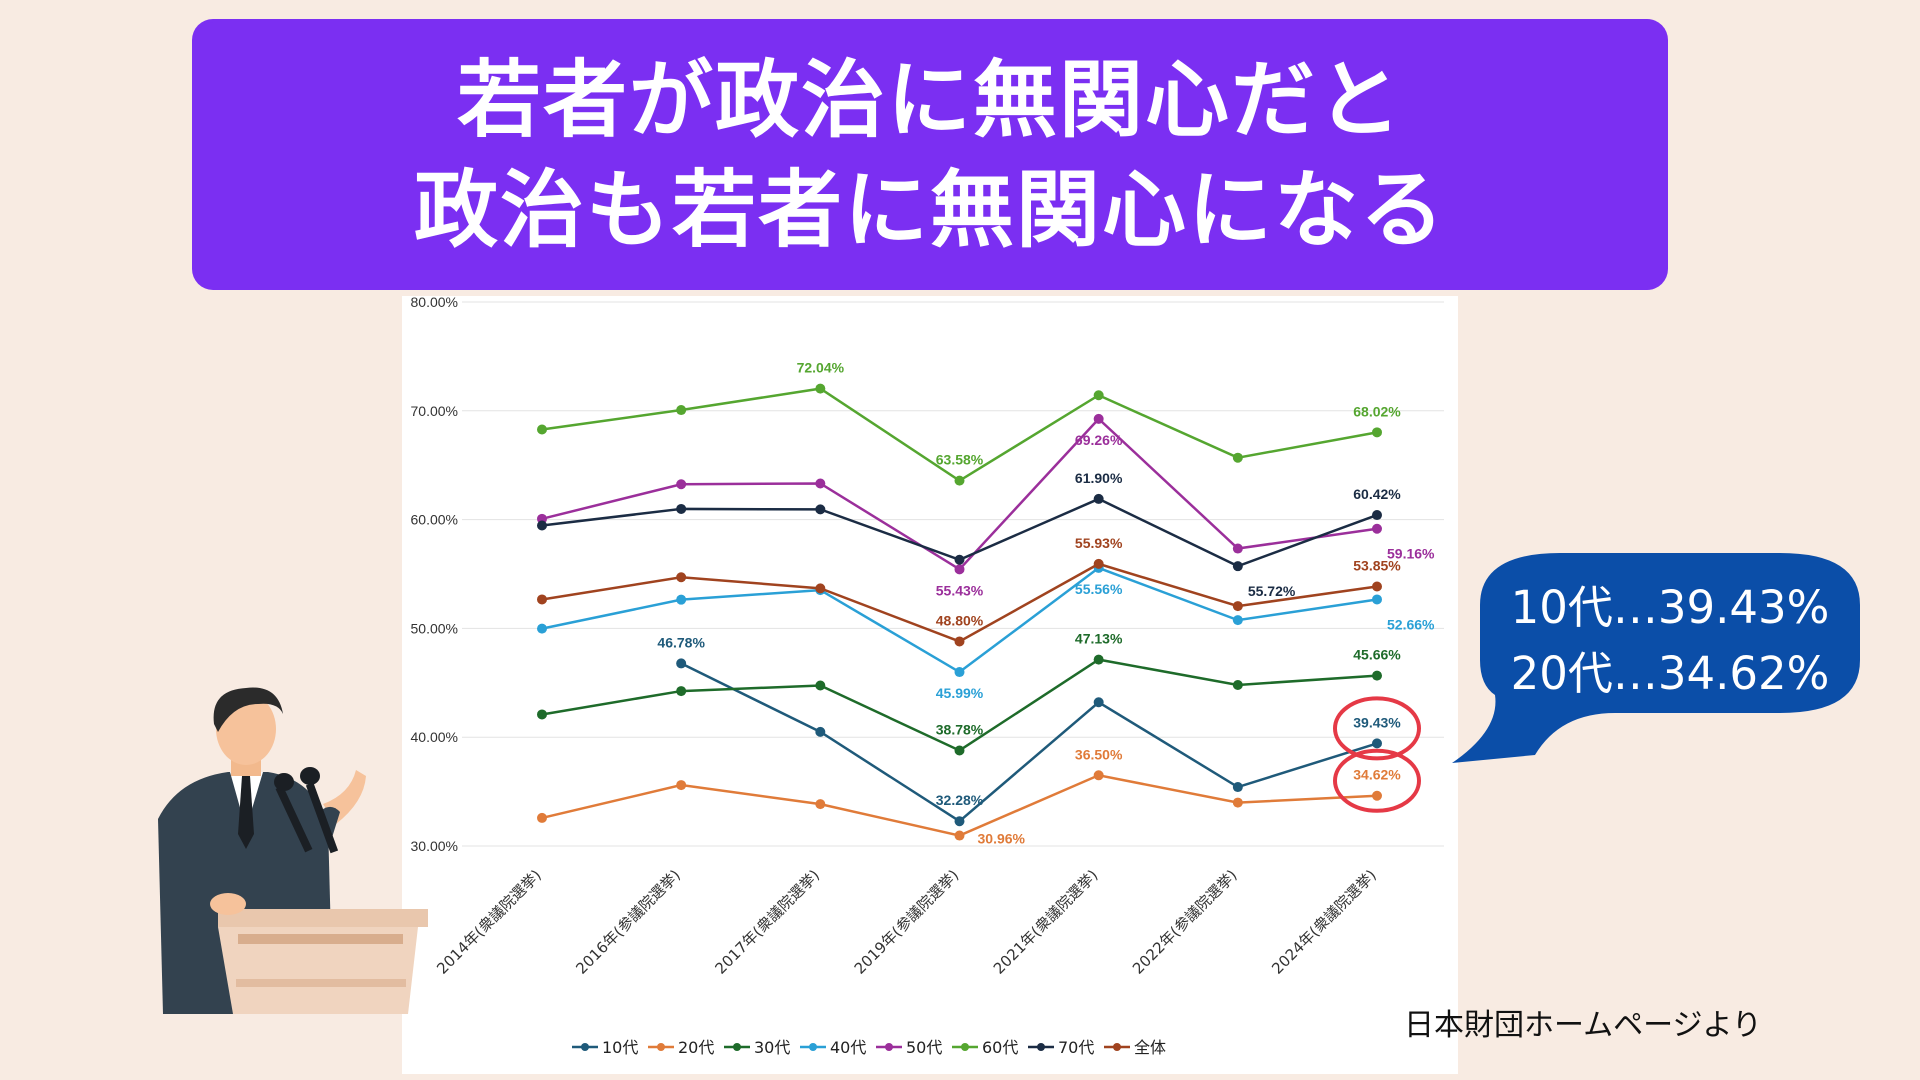 The width and height of the screenshot is (1920, 1080). Describe the element at coordinates (1377, 411) in the screenshot. I see `data-label: 68.02%` at that location.